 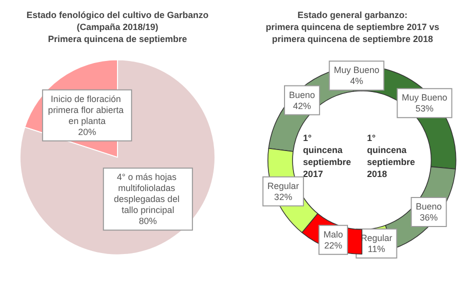 What do you see at coordinates (118, 27) in the screenshot?
I see `chart-title: Estado fenológico del cultivo de Garbanzo (Campaña 2018/19) Primera quincena de septiembre` at bounding box center [118, 27].